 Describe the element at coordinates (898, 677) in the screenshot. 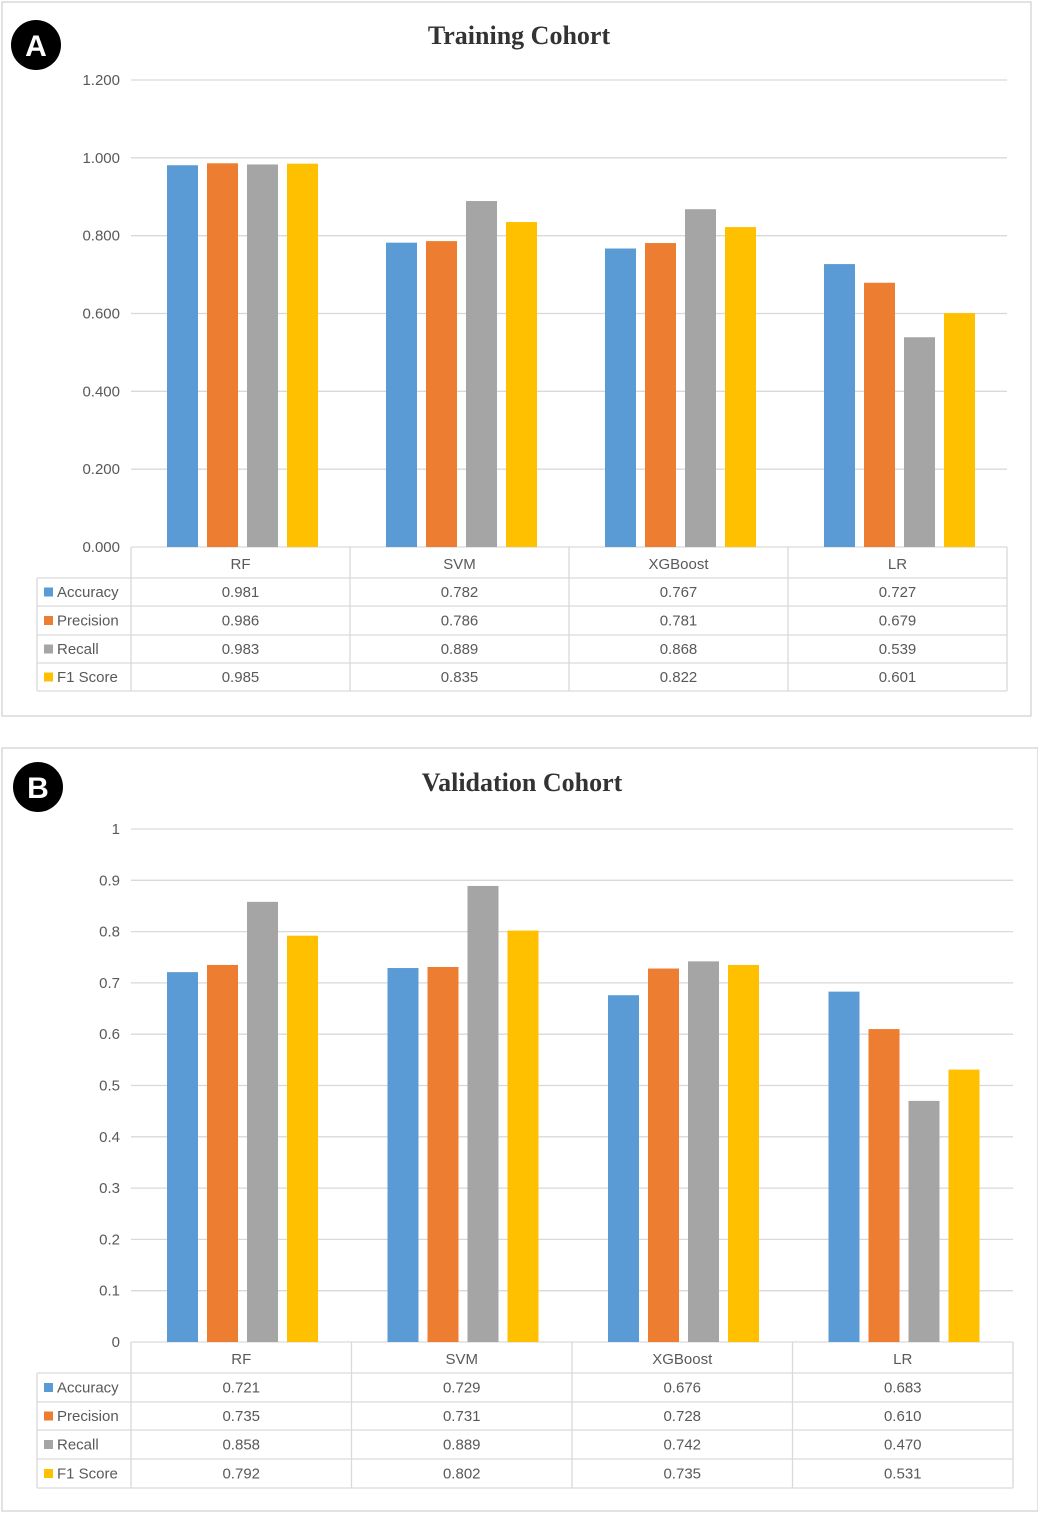

I see `data-label: 0.601` at that location.